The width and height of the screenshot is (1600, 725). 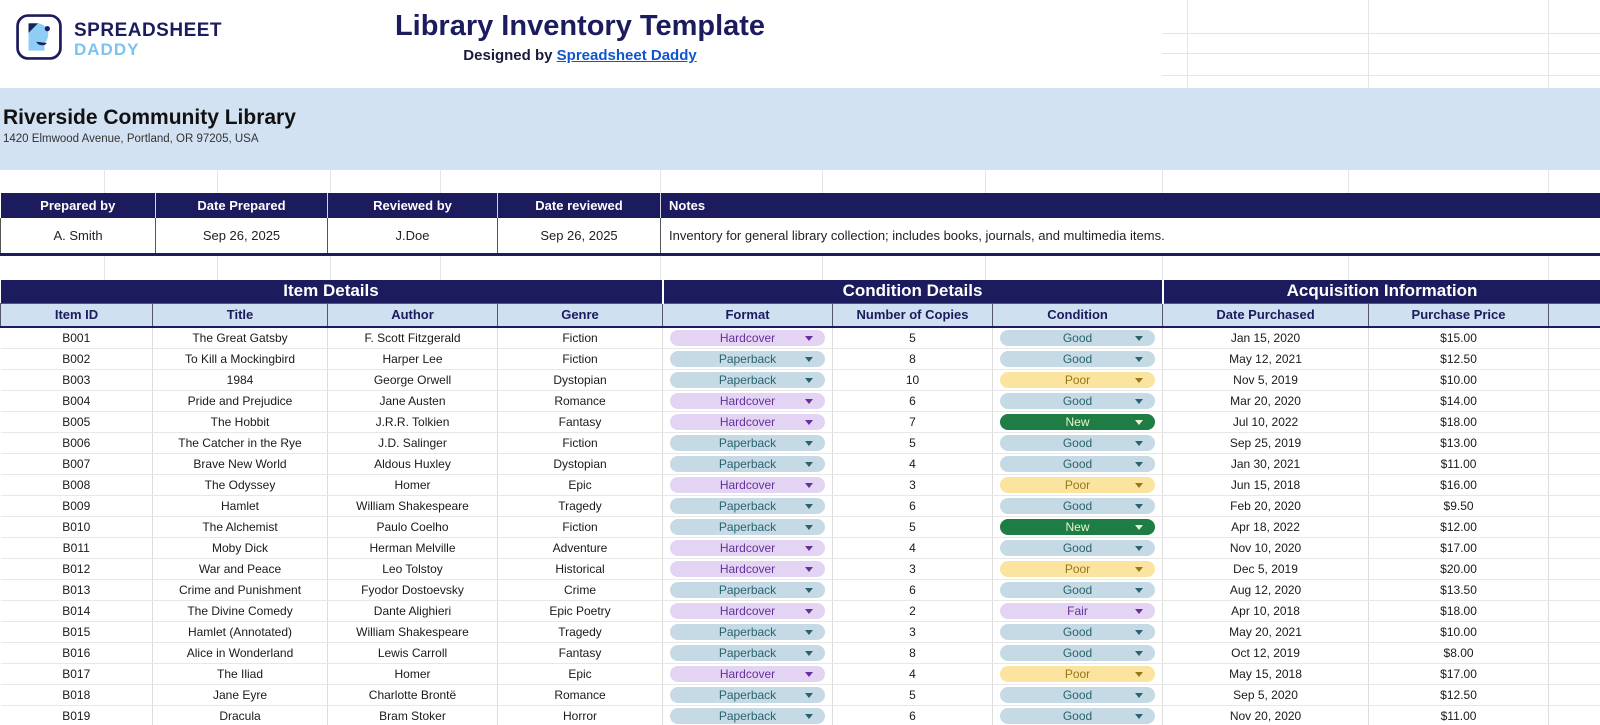 I want to click on title-cell: Hamlet, so click(x=240, y=506).